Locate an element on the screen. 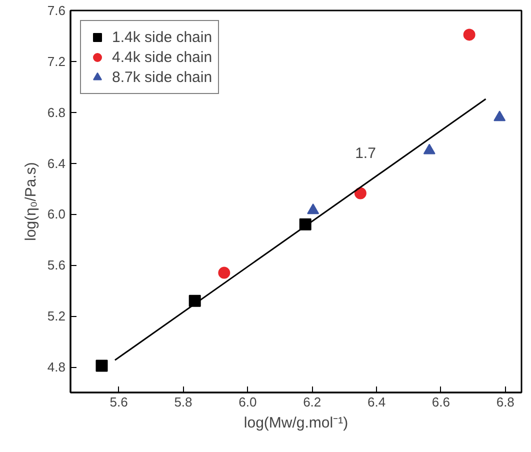  y-tick-label: 5.2 is located at coordinates (56, 316).